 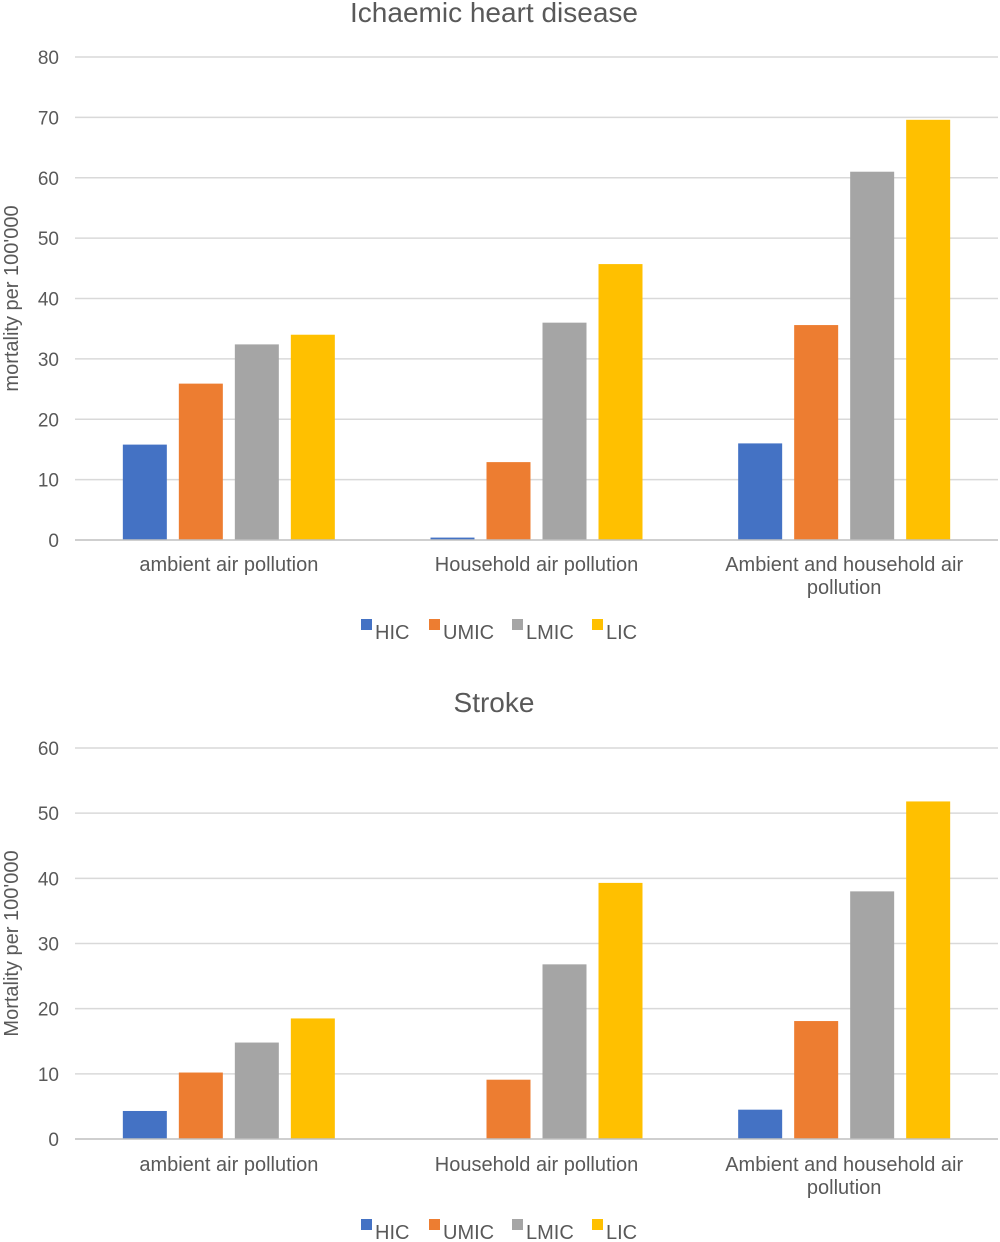 What do you see at coordinates (228, 565) in the screenshot?
I see `ihd-category-label: ambient air pollution` at bounding box center [228, 565].